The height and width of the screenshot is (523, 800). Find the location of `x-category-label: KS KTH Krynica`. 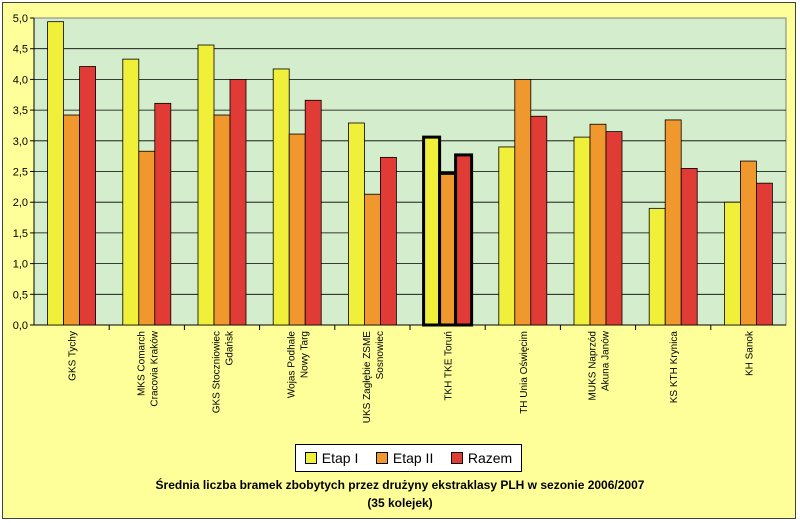

x-category-label: KS KTH Krynica is located at coordinates (674, 367).